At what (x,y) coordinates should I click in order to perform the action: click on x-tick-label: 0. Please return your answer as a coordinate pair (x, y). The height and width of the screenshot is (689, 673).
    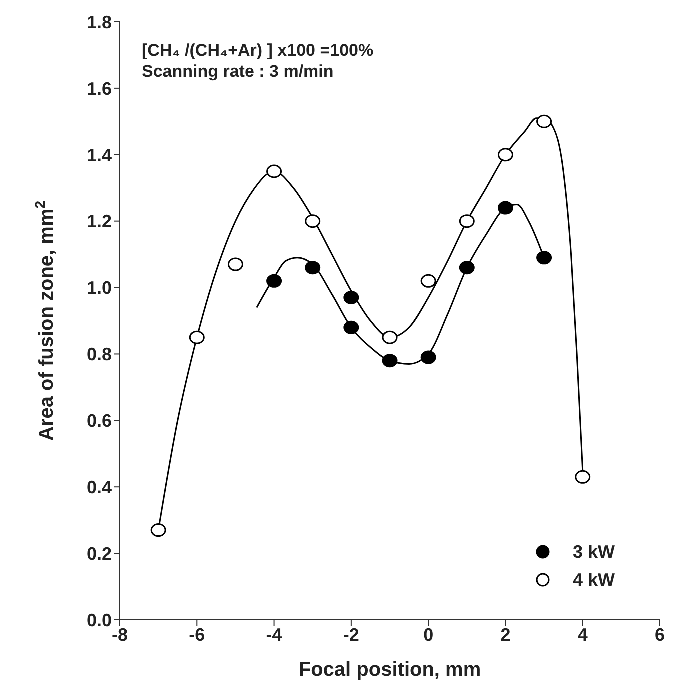
    Looking at the image, I should click on (429, 634).